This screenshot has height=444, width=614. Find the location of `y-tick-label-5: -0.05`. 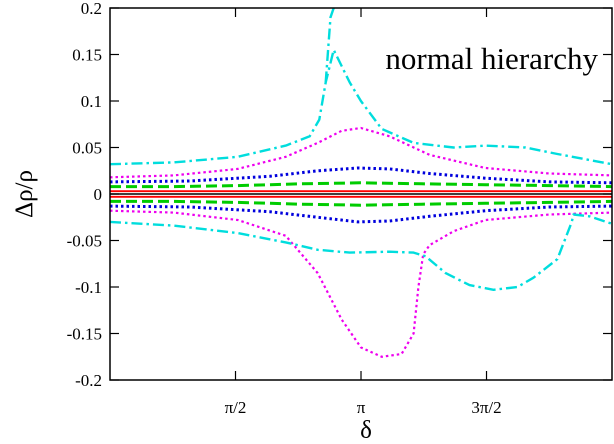

y-tick-label-5: -0.05 is located at coordinates (84, 241).